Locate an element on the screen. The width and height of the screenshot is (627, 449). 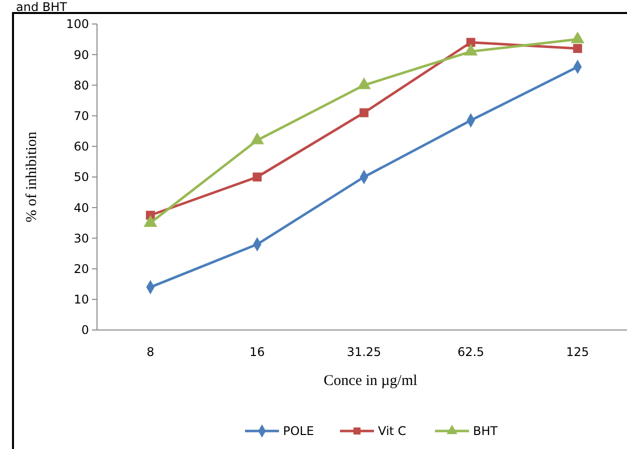
y-tick-label: 60 is located at coordinates (81, 147).